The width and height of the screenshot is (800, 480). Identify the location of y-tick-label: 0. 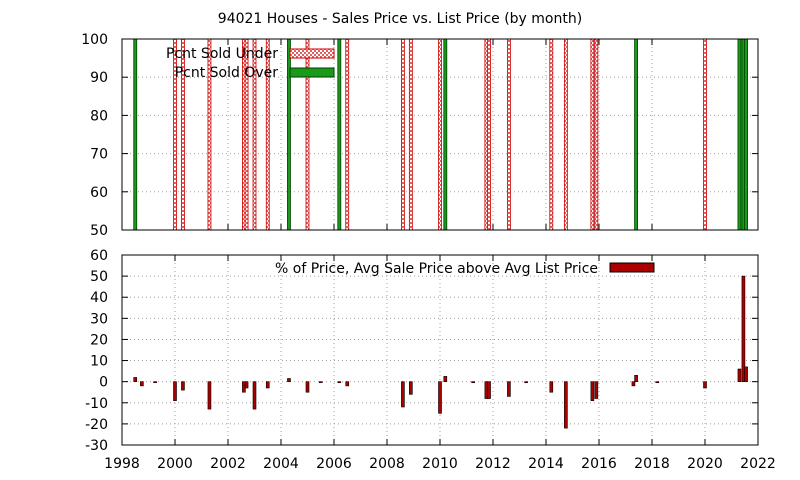
(103, 383).